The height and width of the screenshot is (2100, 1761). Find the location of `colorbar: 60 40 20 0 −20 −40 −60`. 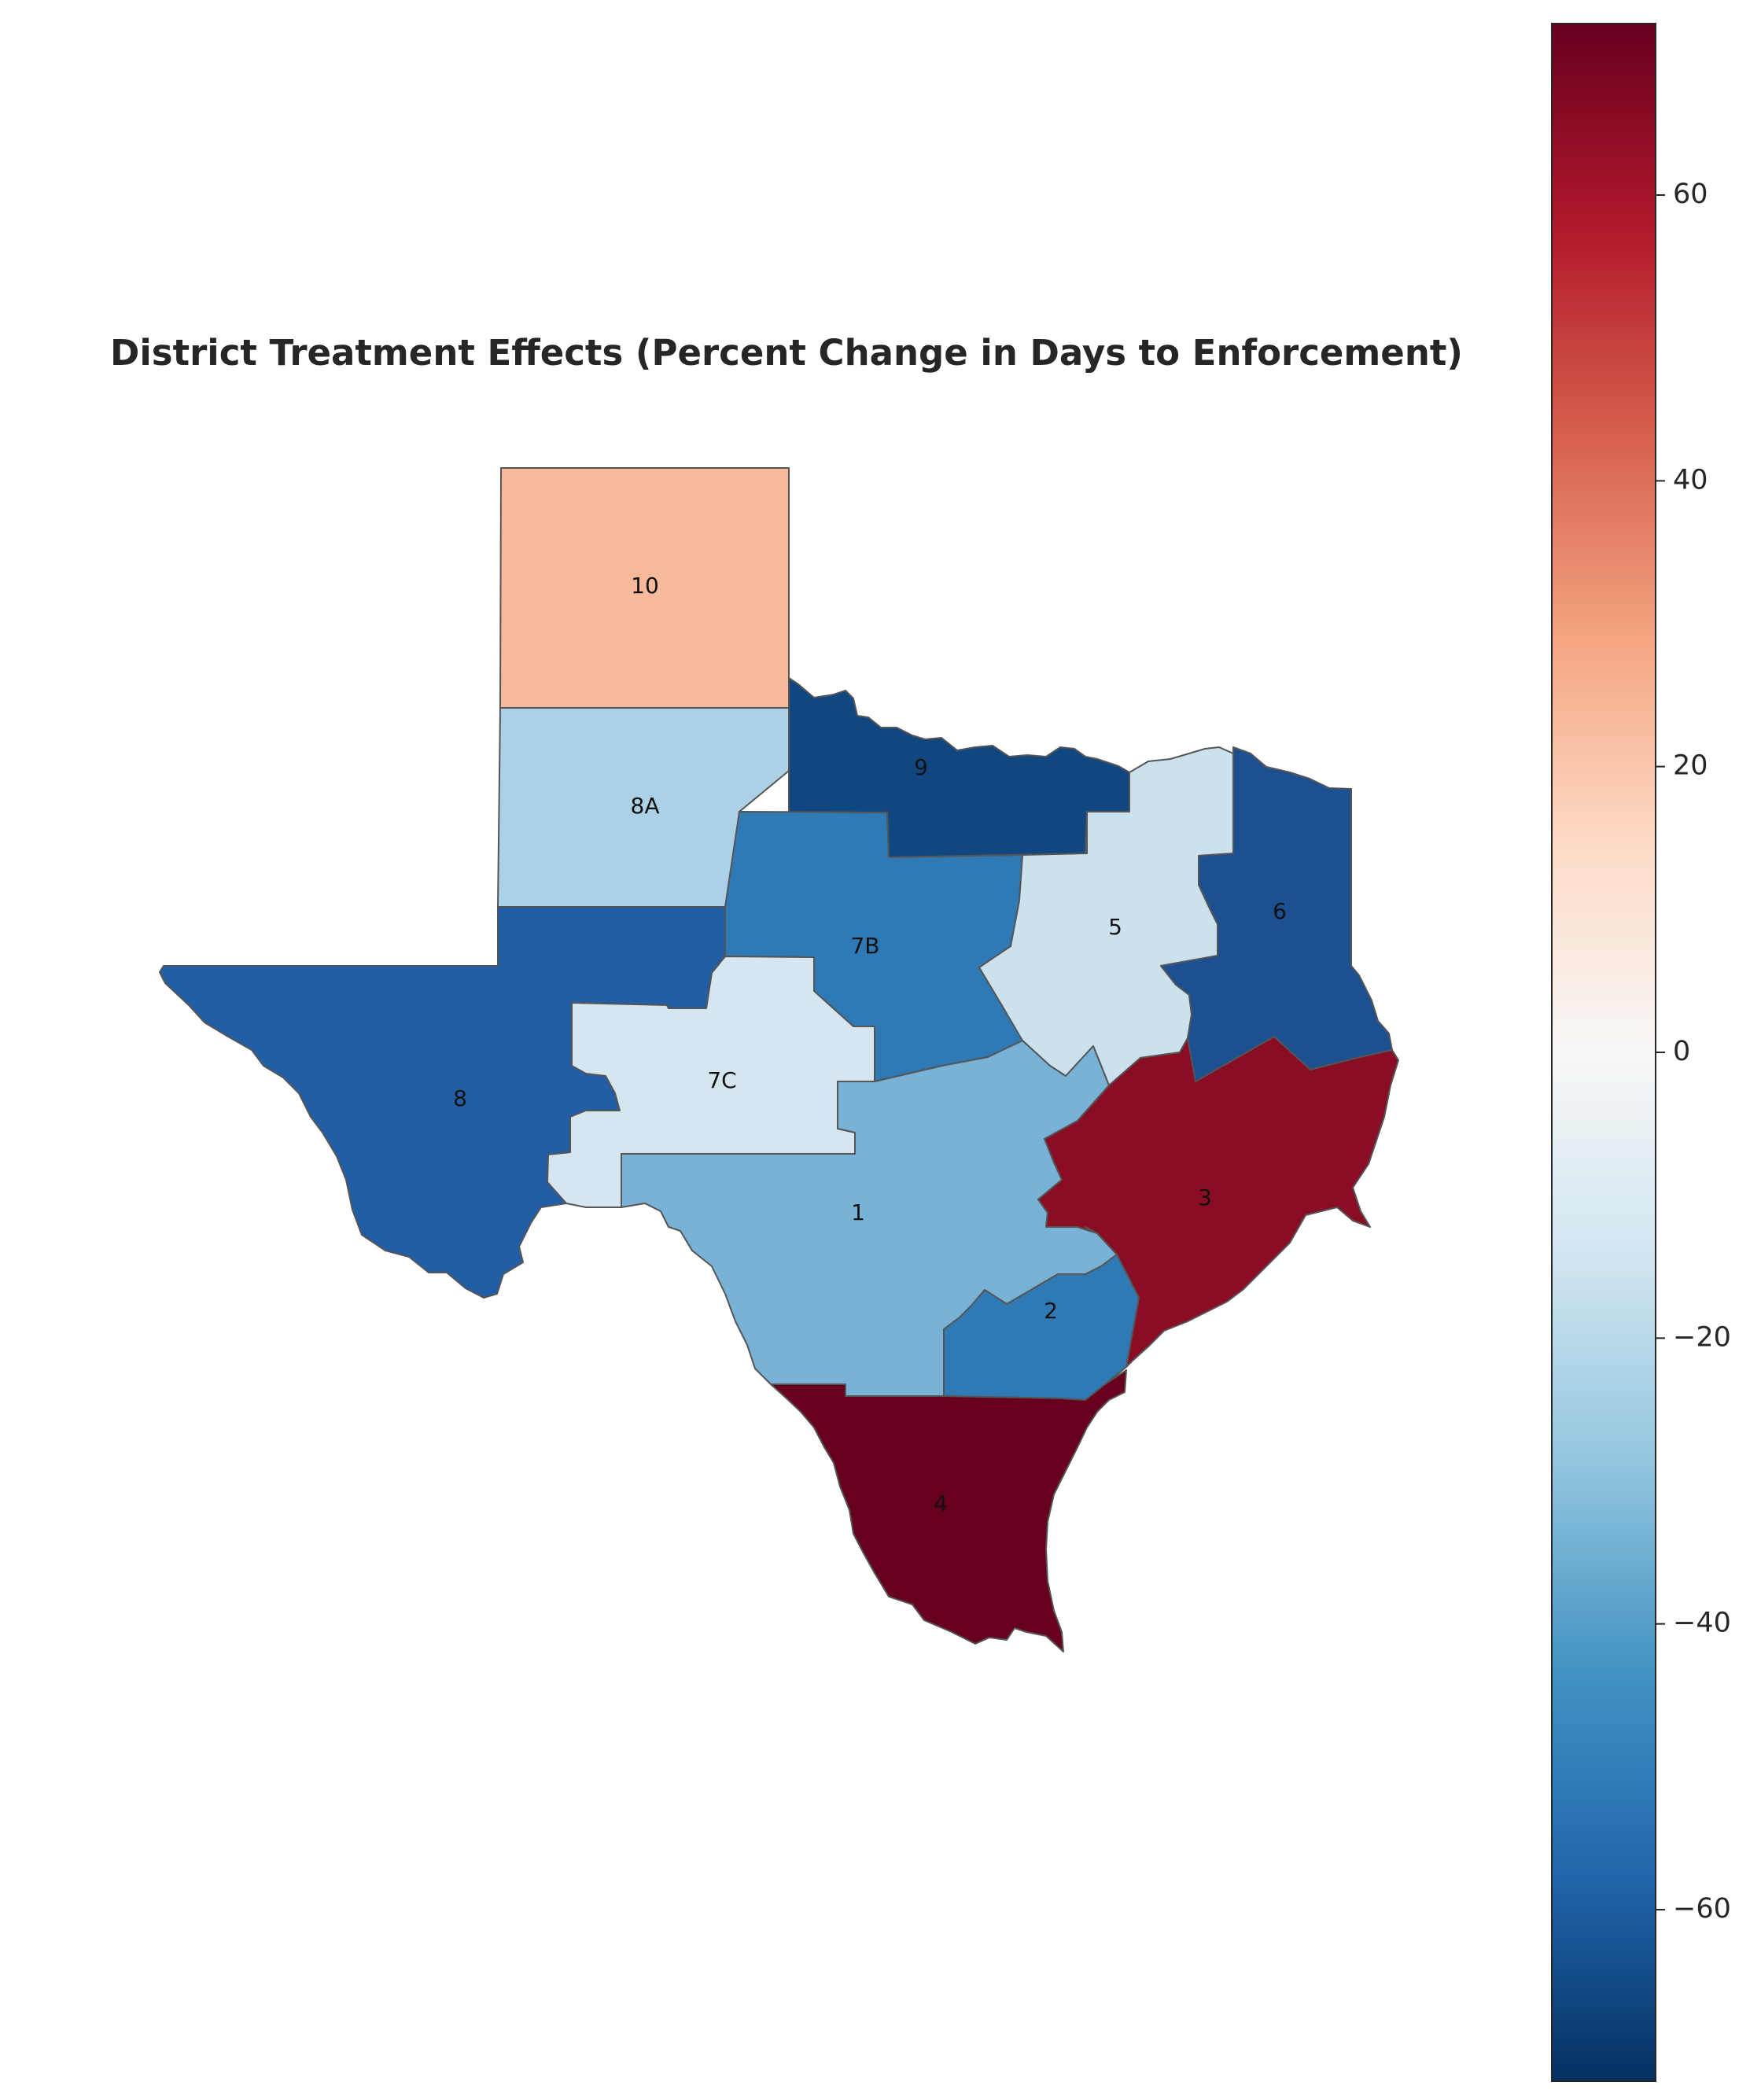

colorbar: 60 40 20 0 −20 −40 −60 is located at coordinates (1641, 1052).